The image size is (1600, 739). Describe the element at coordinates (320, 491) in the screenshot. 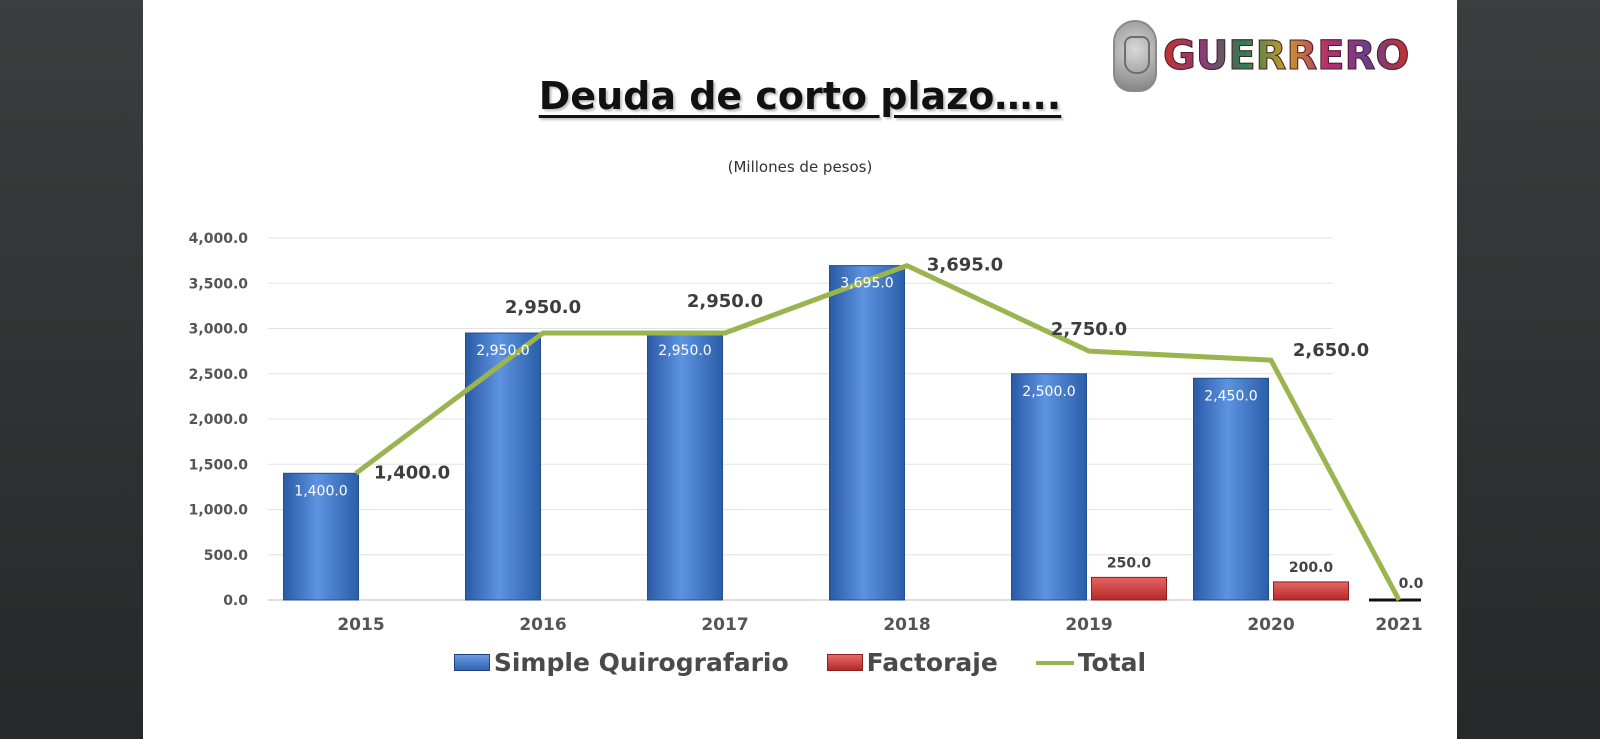

I see `data-label-simple: 1,400.0` at that location.